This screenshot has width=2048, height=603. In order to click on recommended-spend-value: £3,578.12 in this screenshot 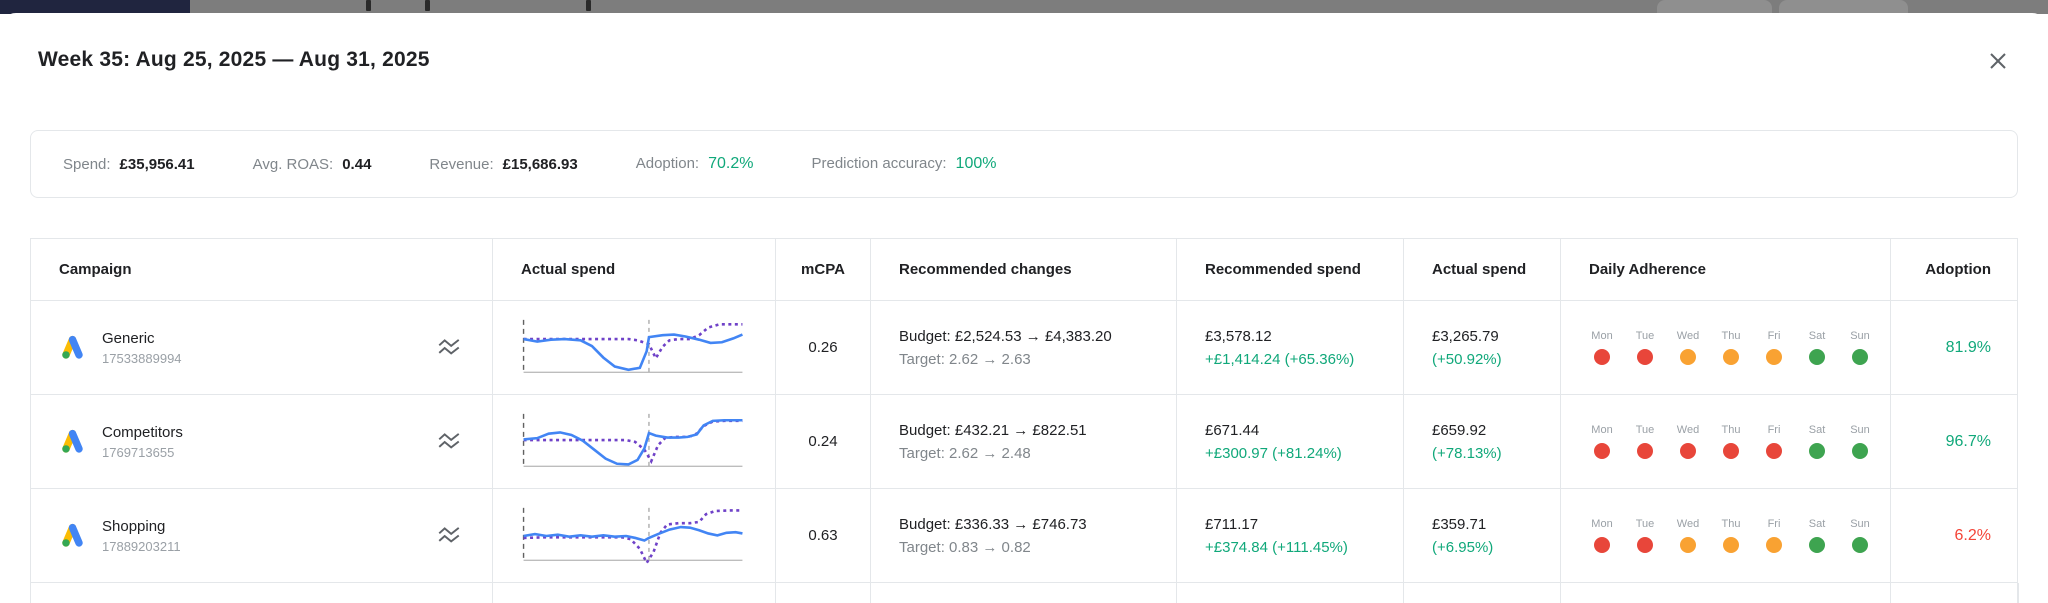, I will do `click(1238, 336)`.